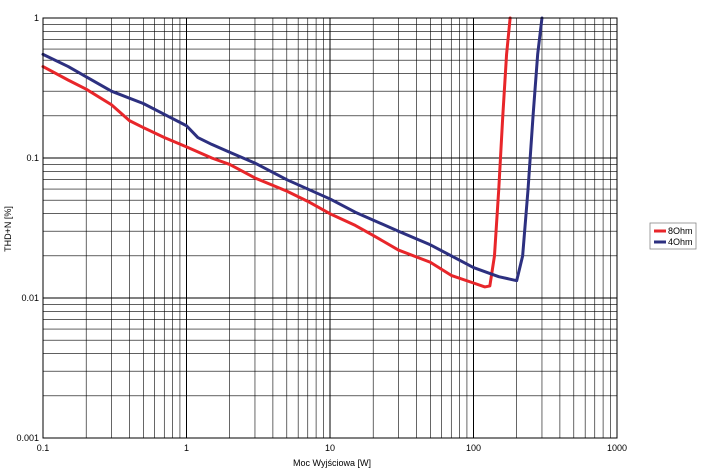 This screenshot has height=474, width=705. I want to click on x-tick-label: 0.1, so click(43, 448).